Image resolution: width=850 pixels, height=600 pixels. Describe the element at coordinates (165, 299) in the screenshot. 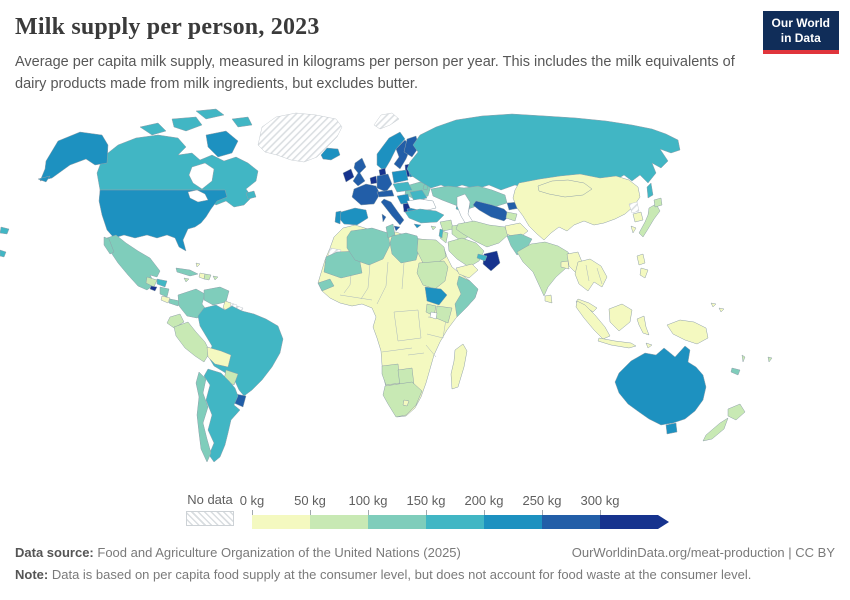

I see `region-costa-rica` at that location.